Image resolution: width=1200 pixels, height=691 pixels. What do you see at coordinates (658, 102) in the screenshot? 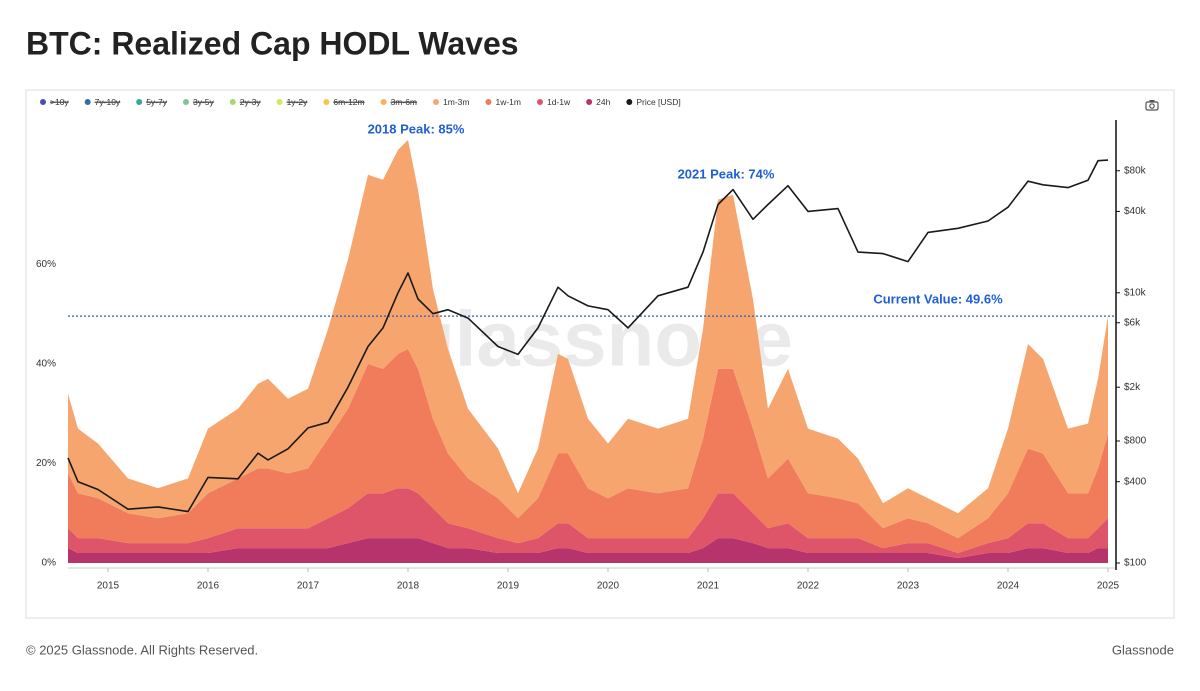
I see `legend-label: Price [USD]` at bounding box center [658, 102].